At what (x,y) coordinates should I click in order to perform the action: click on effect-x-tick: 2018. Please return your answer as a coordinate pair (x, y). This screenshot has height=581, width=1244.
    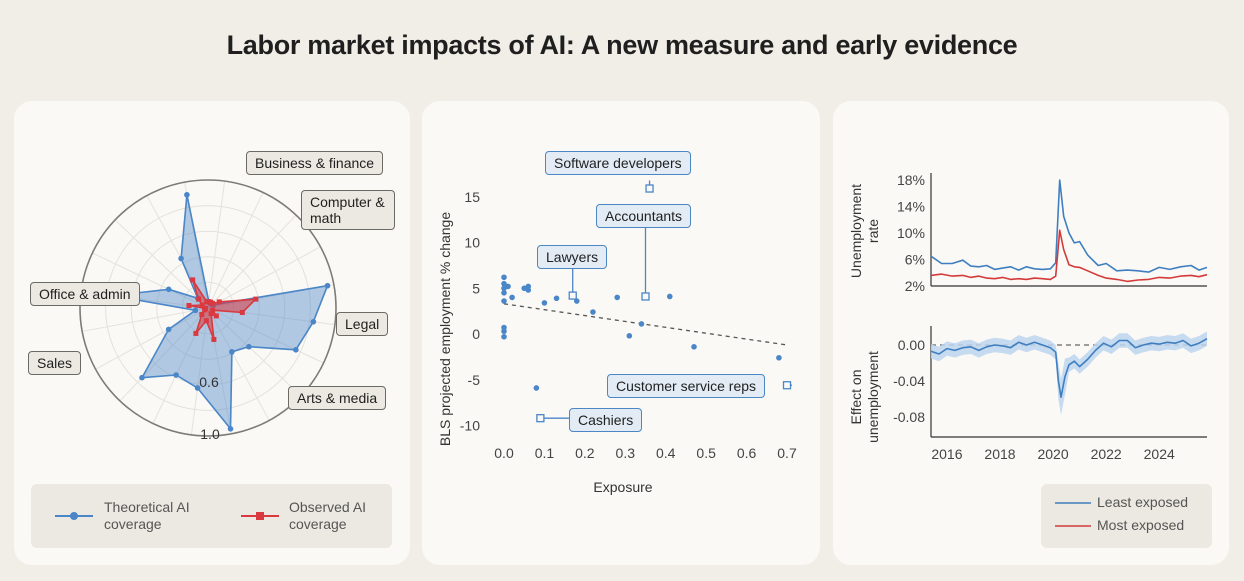
    Looking at the image, I should click on (999, 454).